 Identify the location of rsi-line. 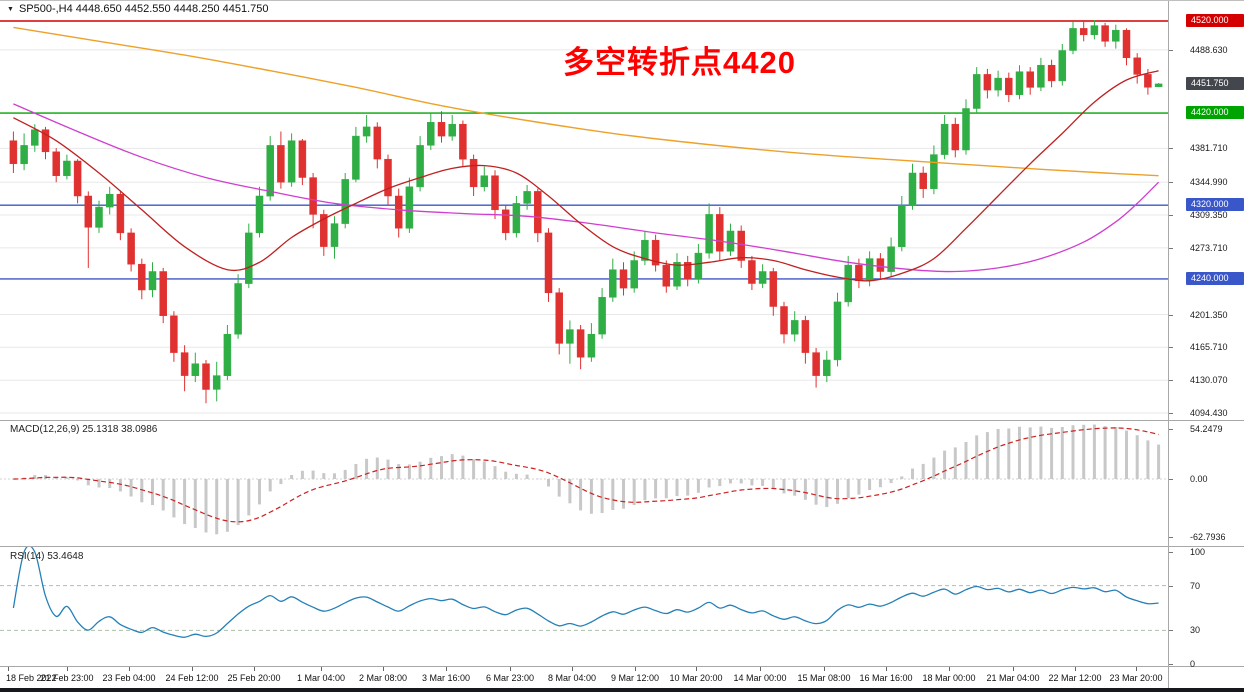
(585, 592).